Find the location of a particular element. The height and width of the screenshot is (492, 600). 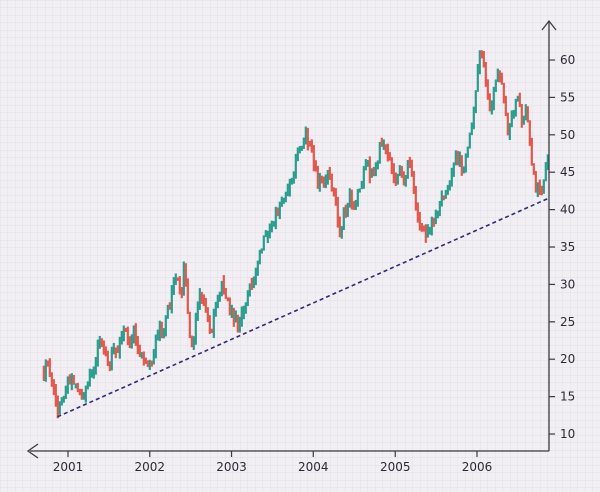

y-tick-label: 60 is located at coordinates (567, 60).